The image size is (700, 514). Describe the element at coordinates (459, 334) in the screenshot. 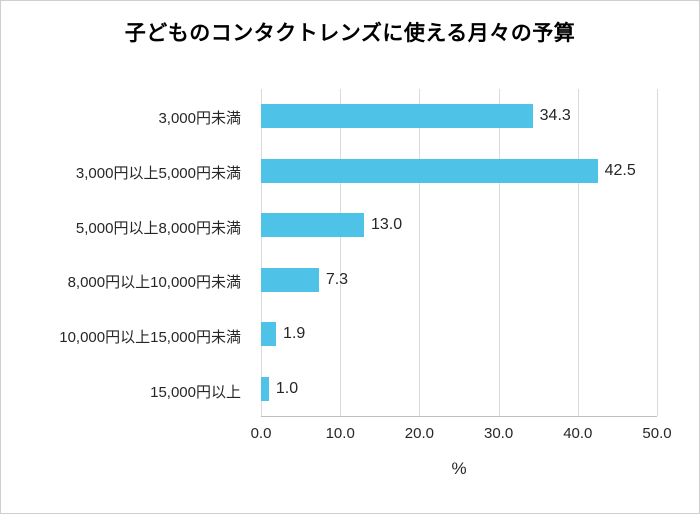

I see `bar-row: 1.9` at that location.